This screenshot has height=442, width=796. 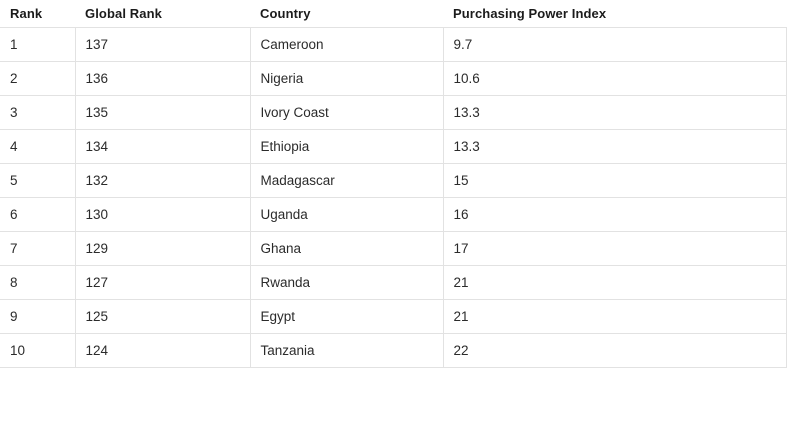 I want to click on cell-ppi: 22, so click(x=615, y=350).